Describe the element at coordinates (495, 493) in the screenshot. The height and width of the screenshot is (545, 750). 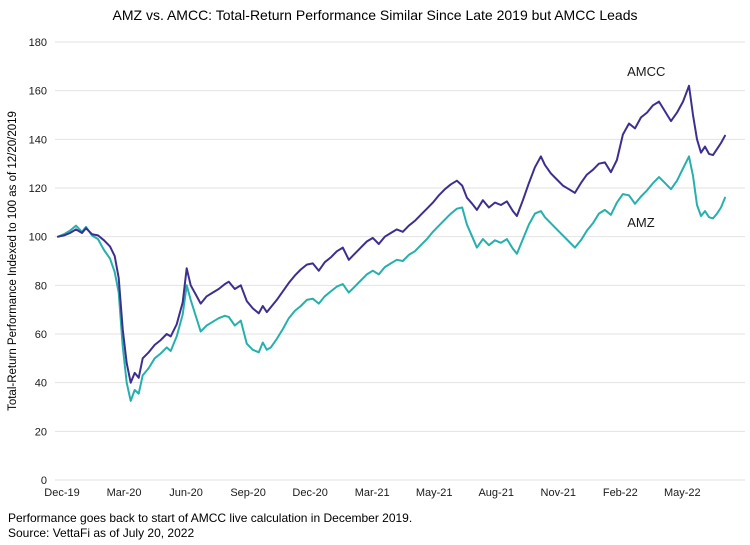
I see `x-tick-label: Aug-21` at that location.